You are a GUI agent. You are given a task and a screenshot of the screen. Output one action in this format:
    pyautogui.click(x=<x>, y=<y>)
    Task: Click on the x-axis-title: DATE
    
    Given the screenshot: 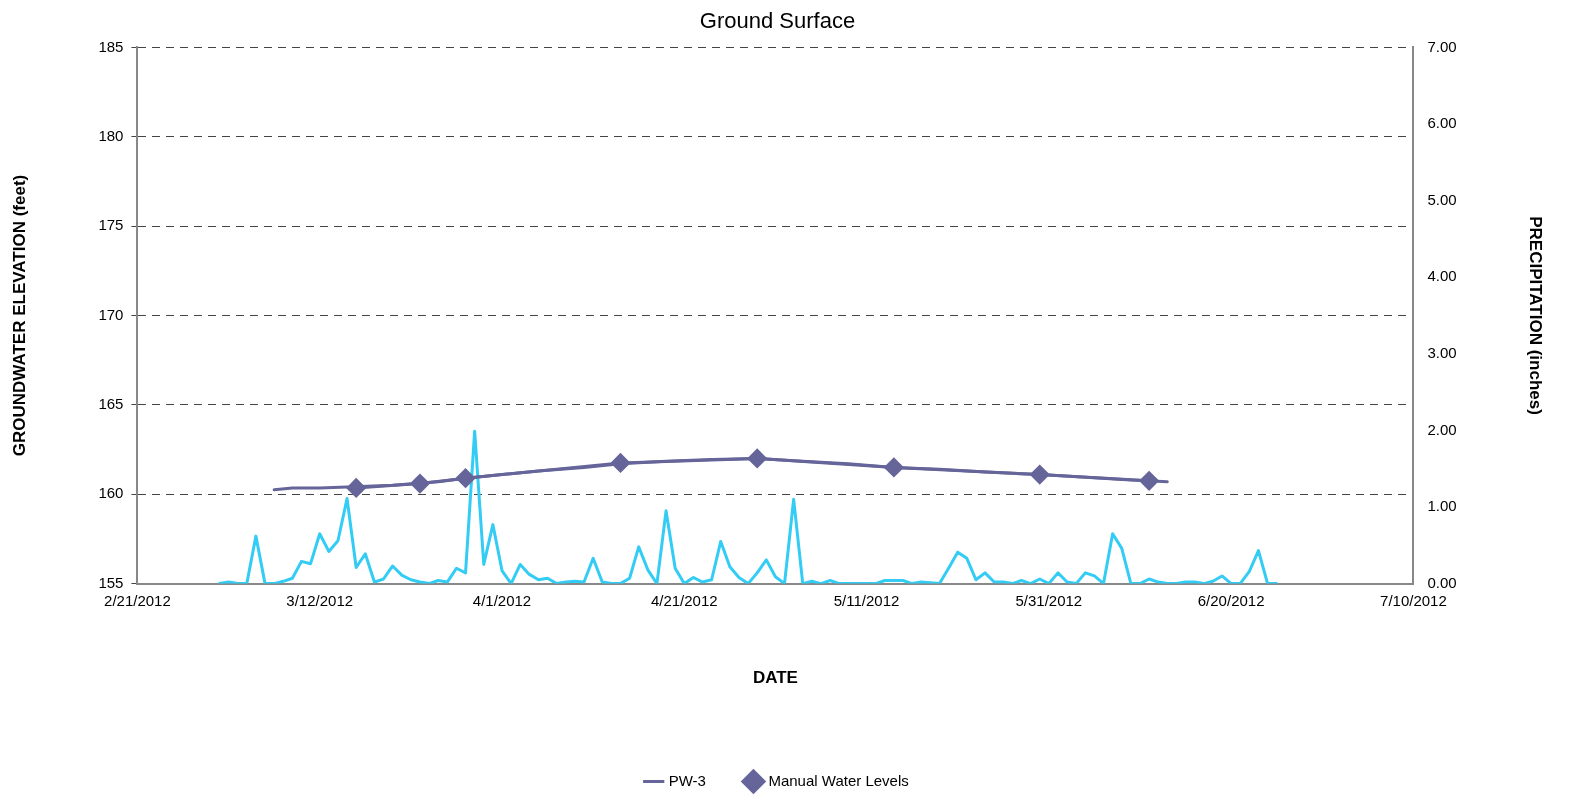 What is the action you would take?
    pyautogui.click(x=775, y=678)
    